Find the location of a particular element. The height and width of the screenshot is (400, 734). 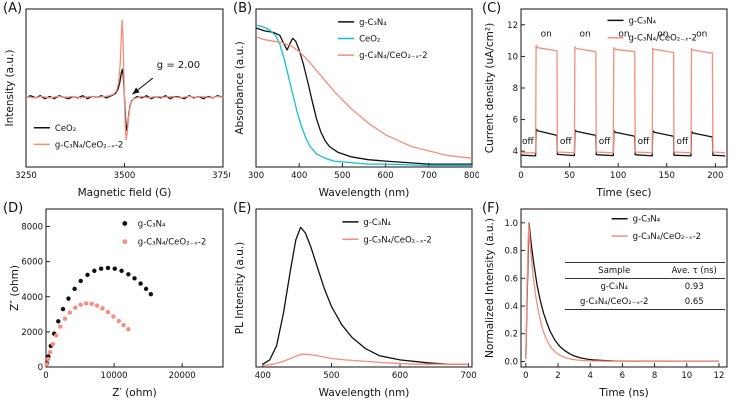

svg-text: 150 is located at coordinates (667, 176).